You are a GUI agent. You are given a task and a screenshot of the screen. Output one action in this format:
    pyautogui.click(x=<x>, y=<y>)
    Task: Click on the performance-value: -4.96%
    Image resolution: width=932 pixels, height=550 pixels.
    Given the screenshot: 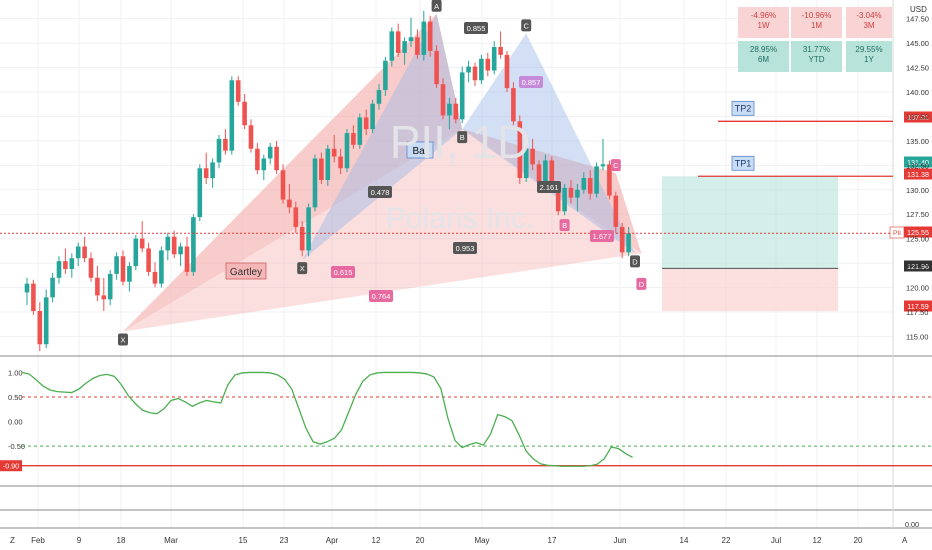 What is the action you would take?
    pyautogui.click(x=763, y=15)
    